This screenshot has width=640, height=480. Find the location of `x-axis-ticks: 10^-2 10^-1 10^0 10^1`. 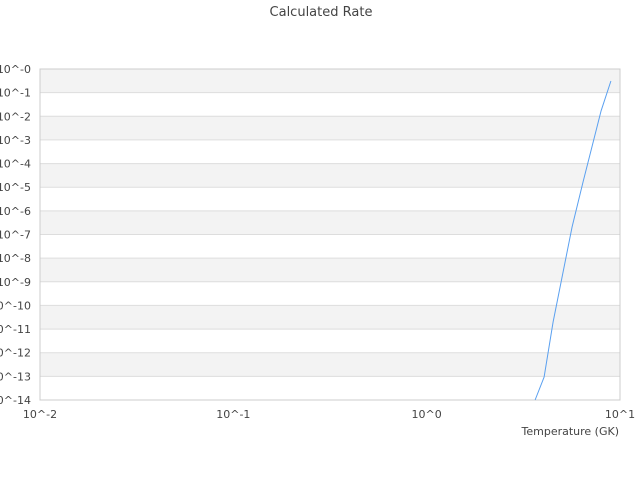

x-axis-ticks: 10^-2 10^-1 10^0 10^1 is located at coordinates (329, 414).